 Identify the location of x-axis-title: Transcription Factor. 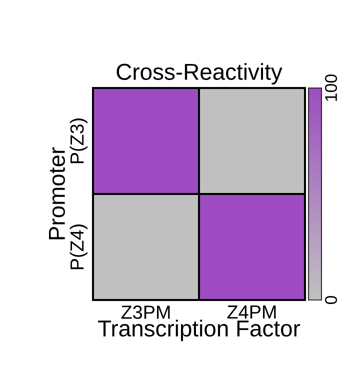
(199, 331).